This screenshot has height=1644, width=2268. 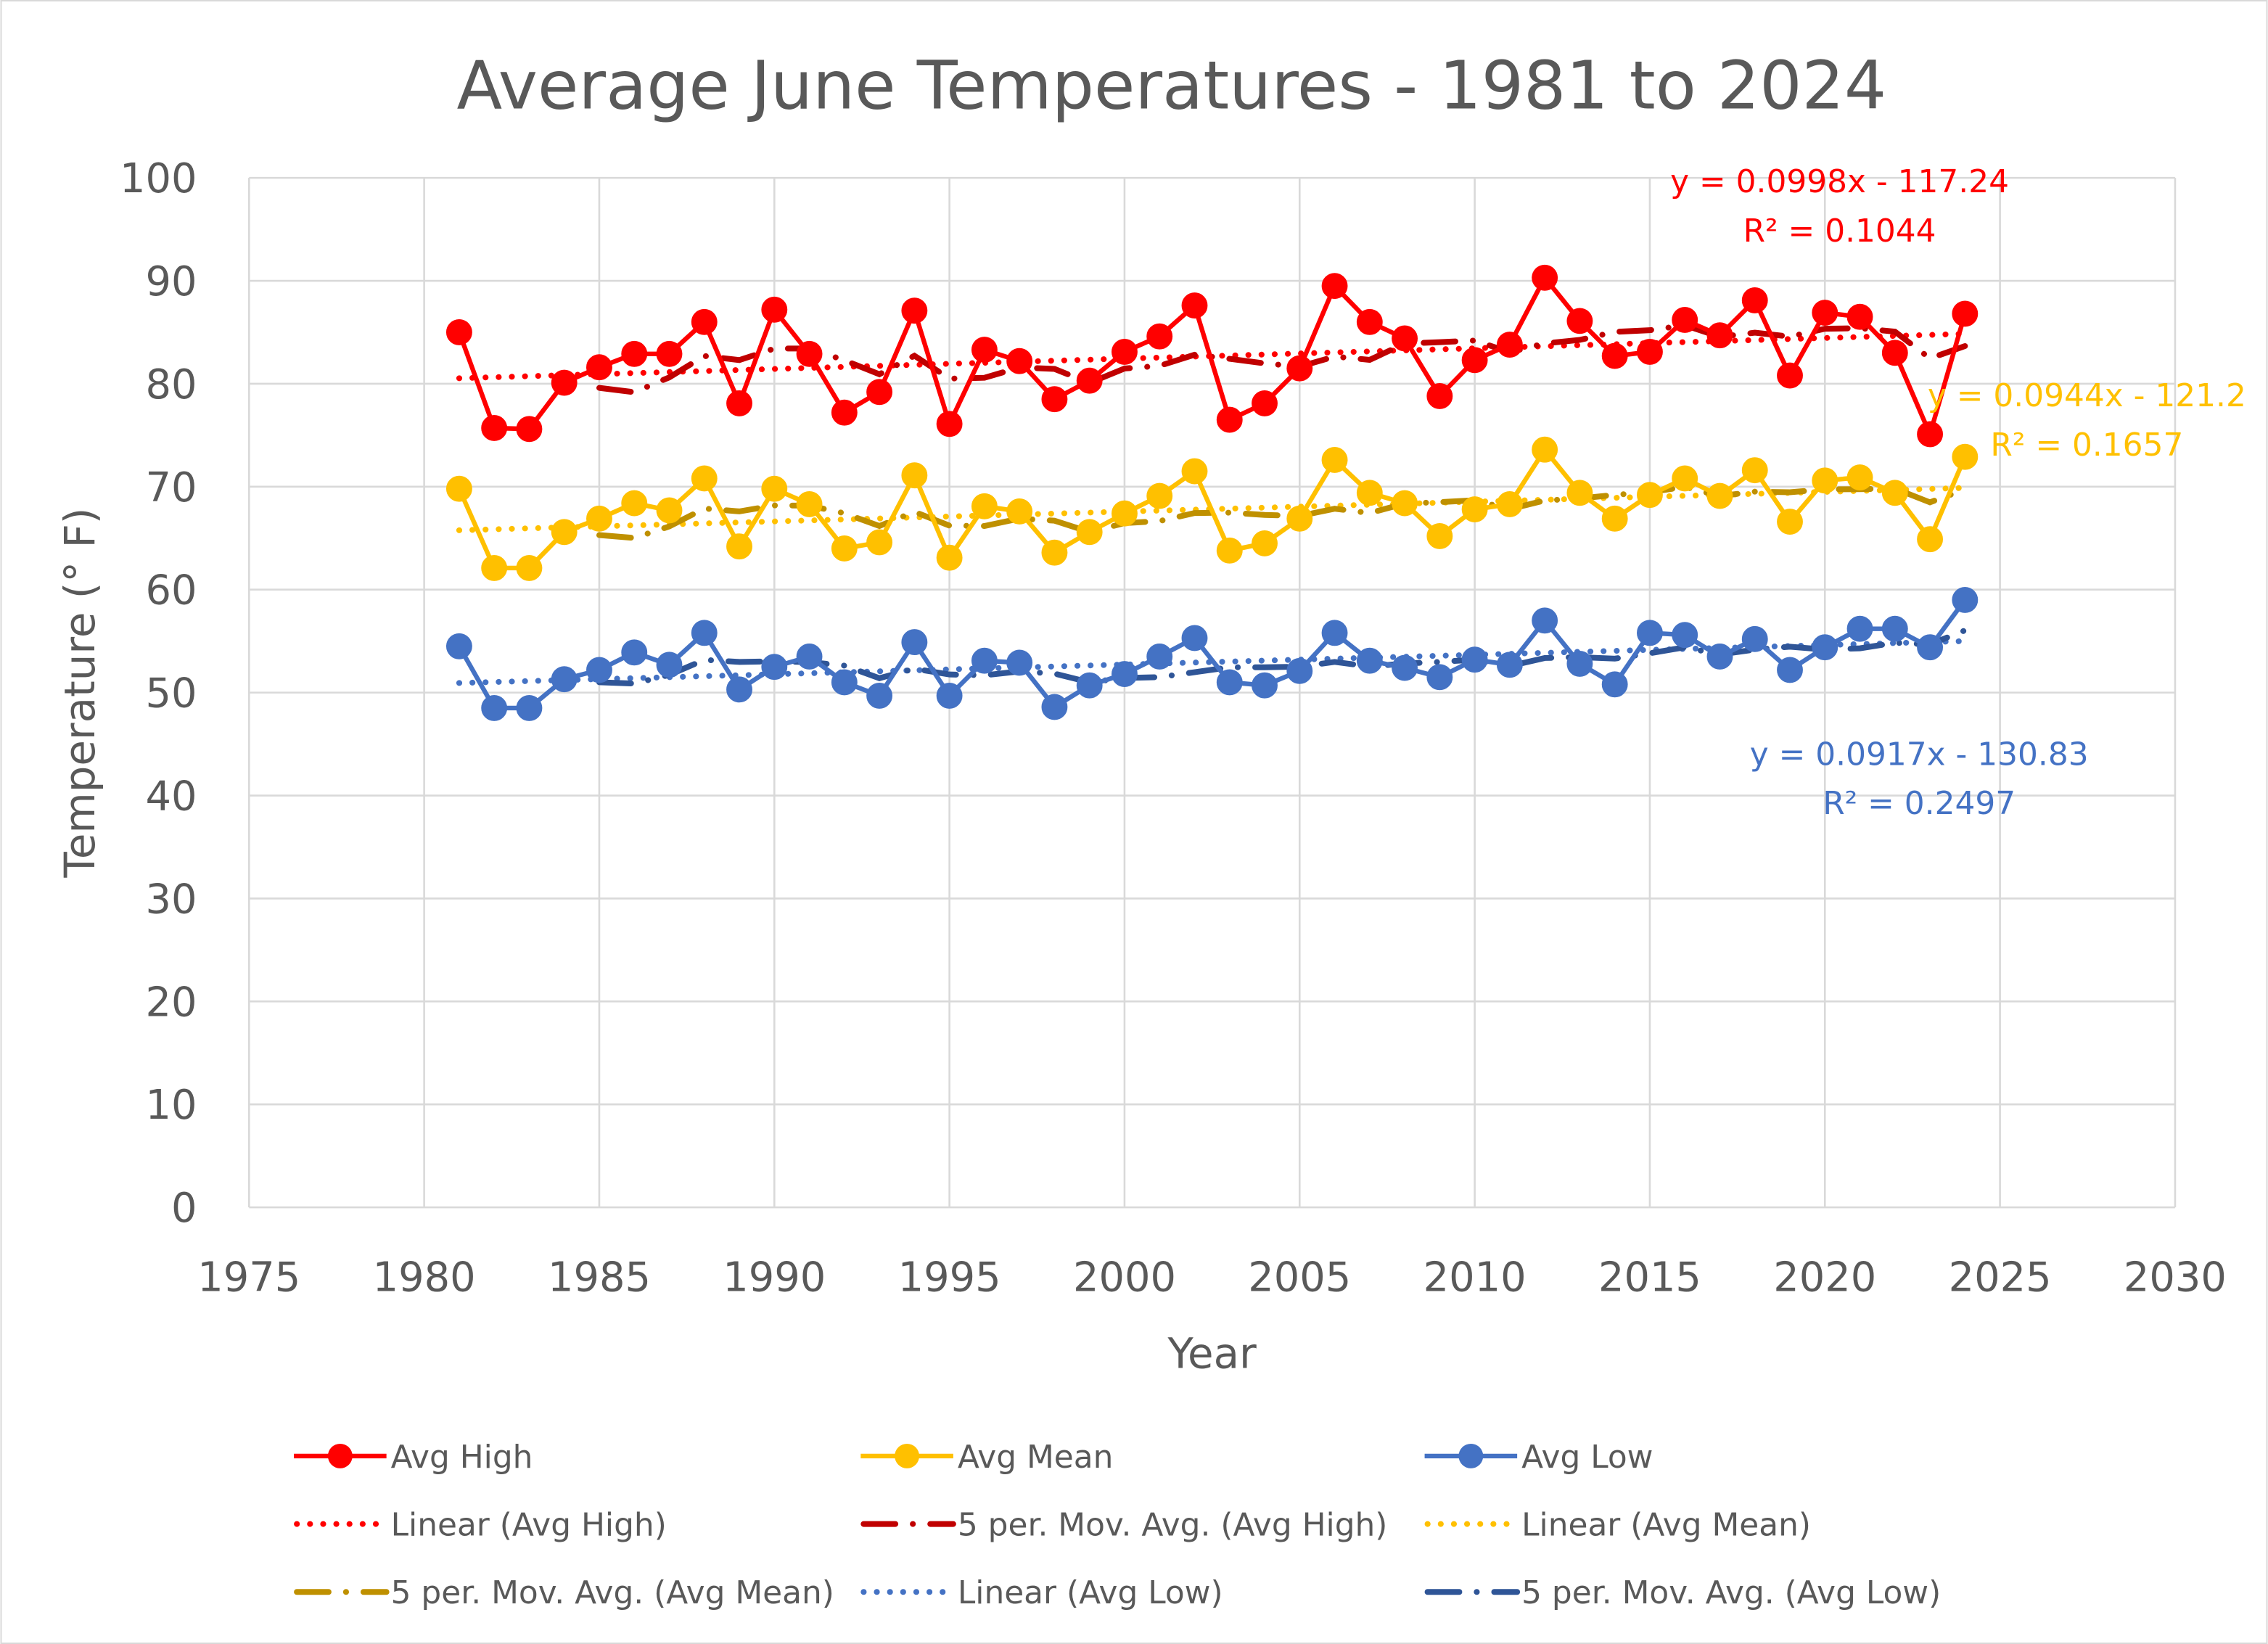 What do you see at coordinates (172, 384) in the screenshot?
I see `y-tick-label: 80` at bounding box center [172, 384].